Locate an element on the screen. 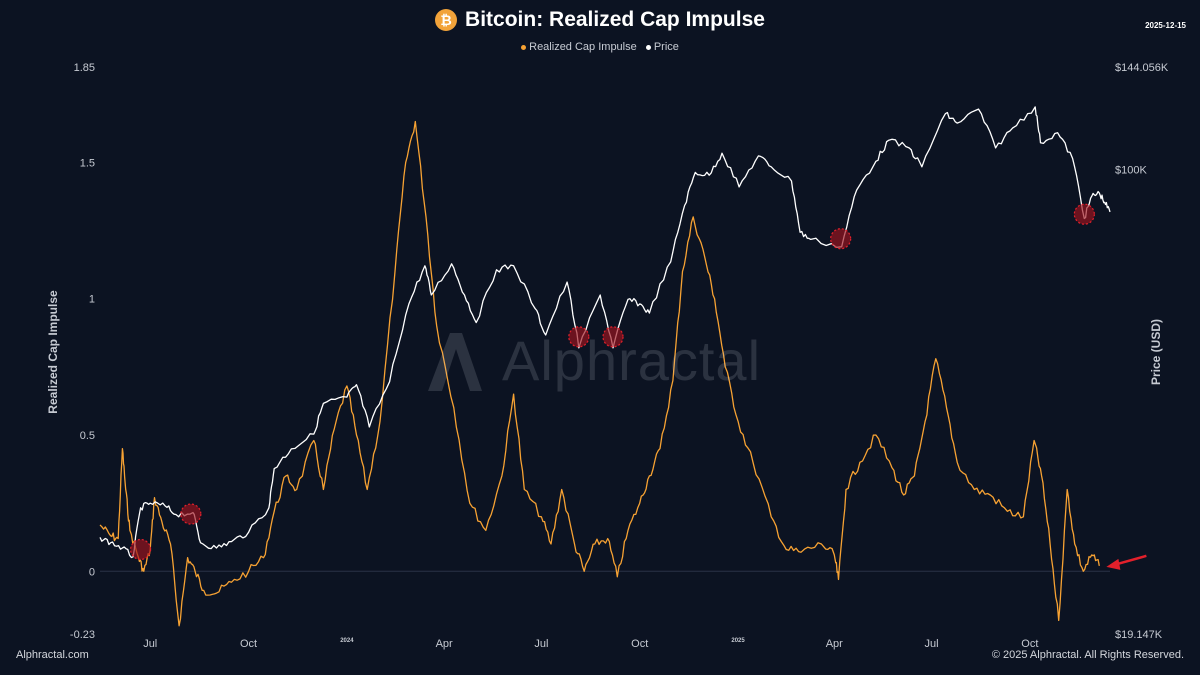  chart-title-text: Bitcoin: Realized Cap Impulse is located at coordinates (615, 19).